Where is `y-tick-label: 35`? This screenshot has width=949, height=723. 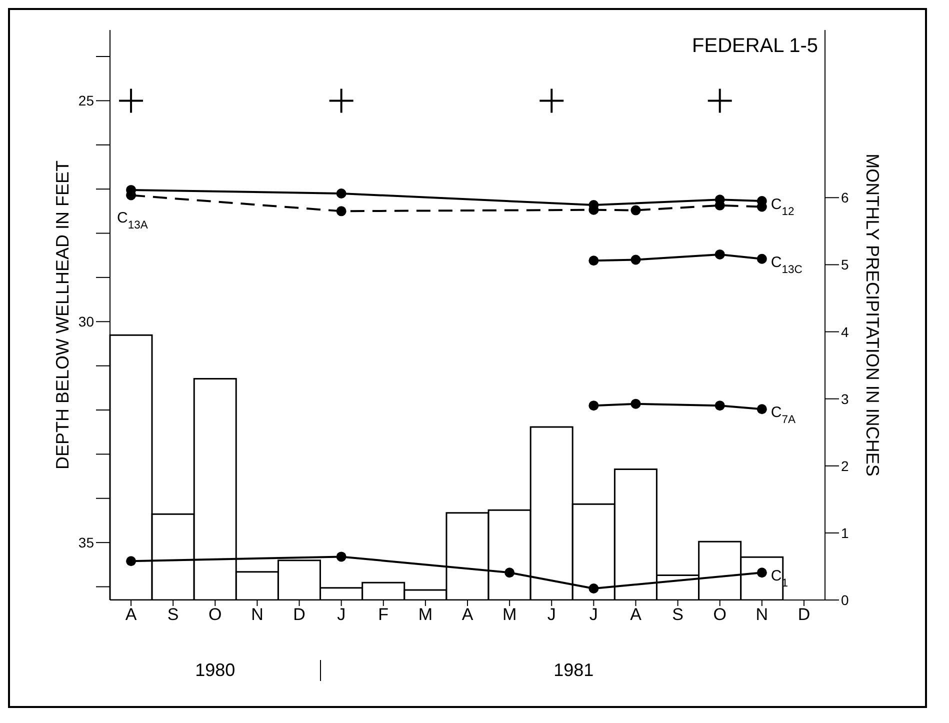
y-tick-label: 35 is located at coordinates (86, 542).